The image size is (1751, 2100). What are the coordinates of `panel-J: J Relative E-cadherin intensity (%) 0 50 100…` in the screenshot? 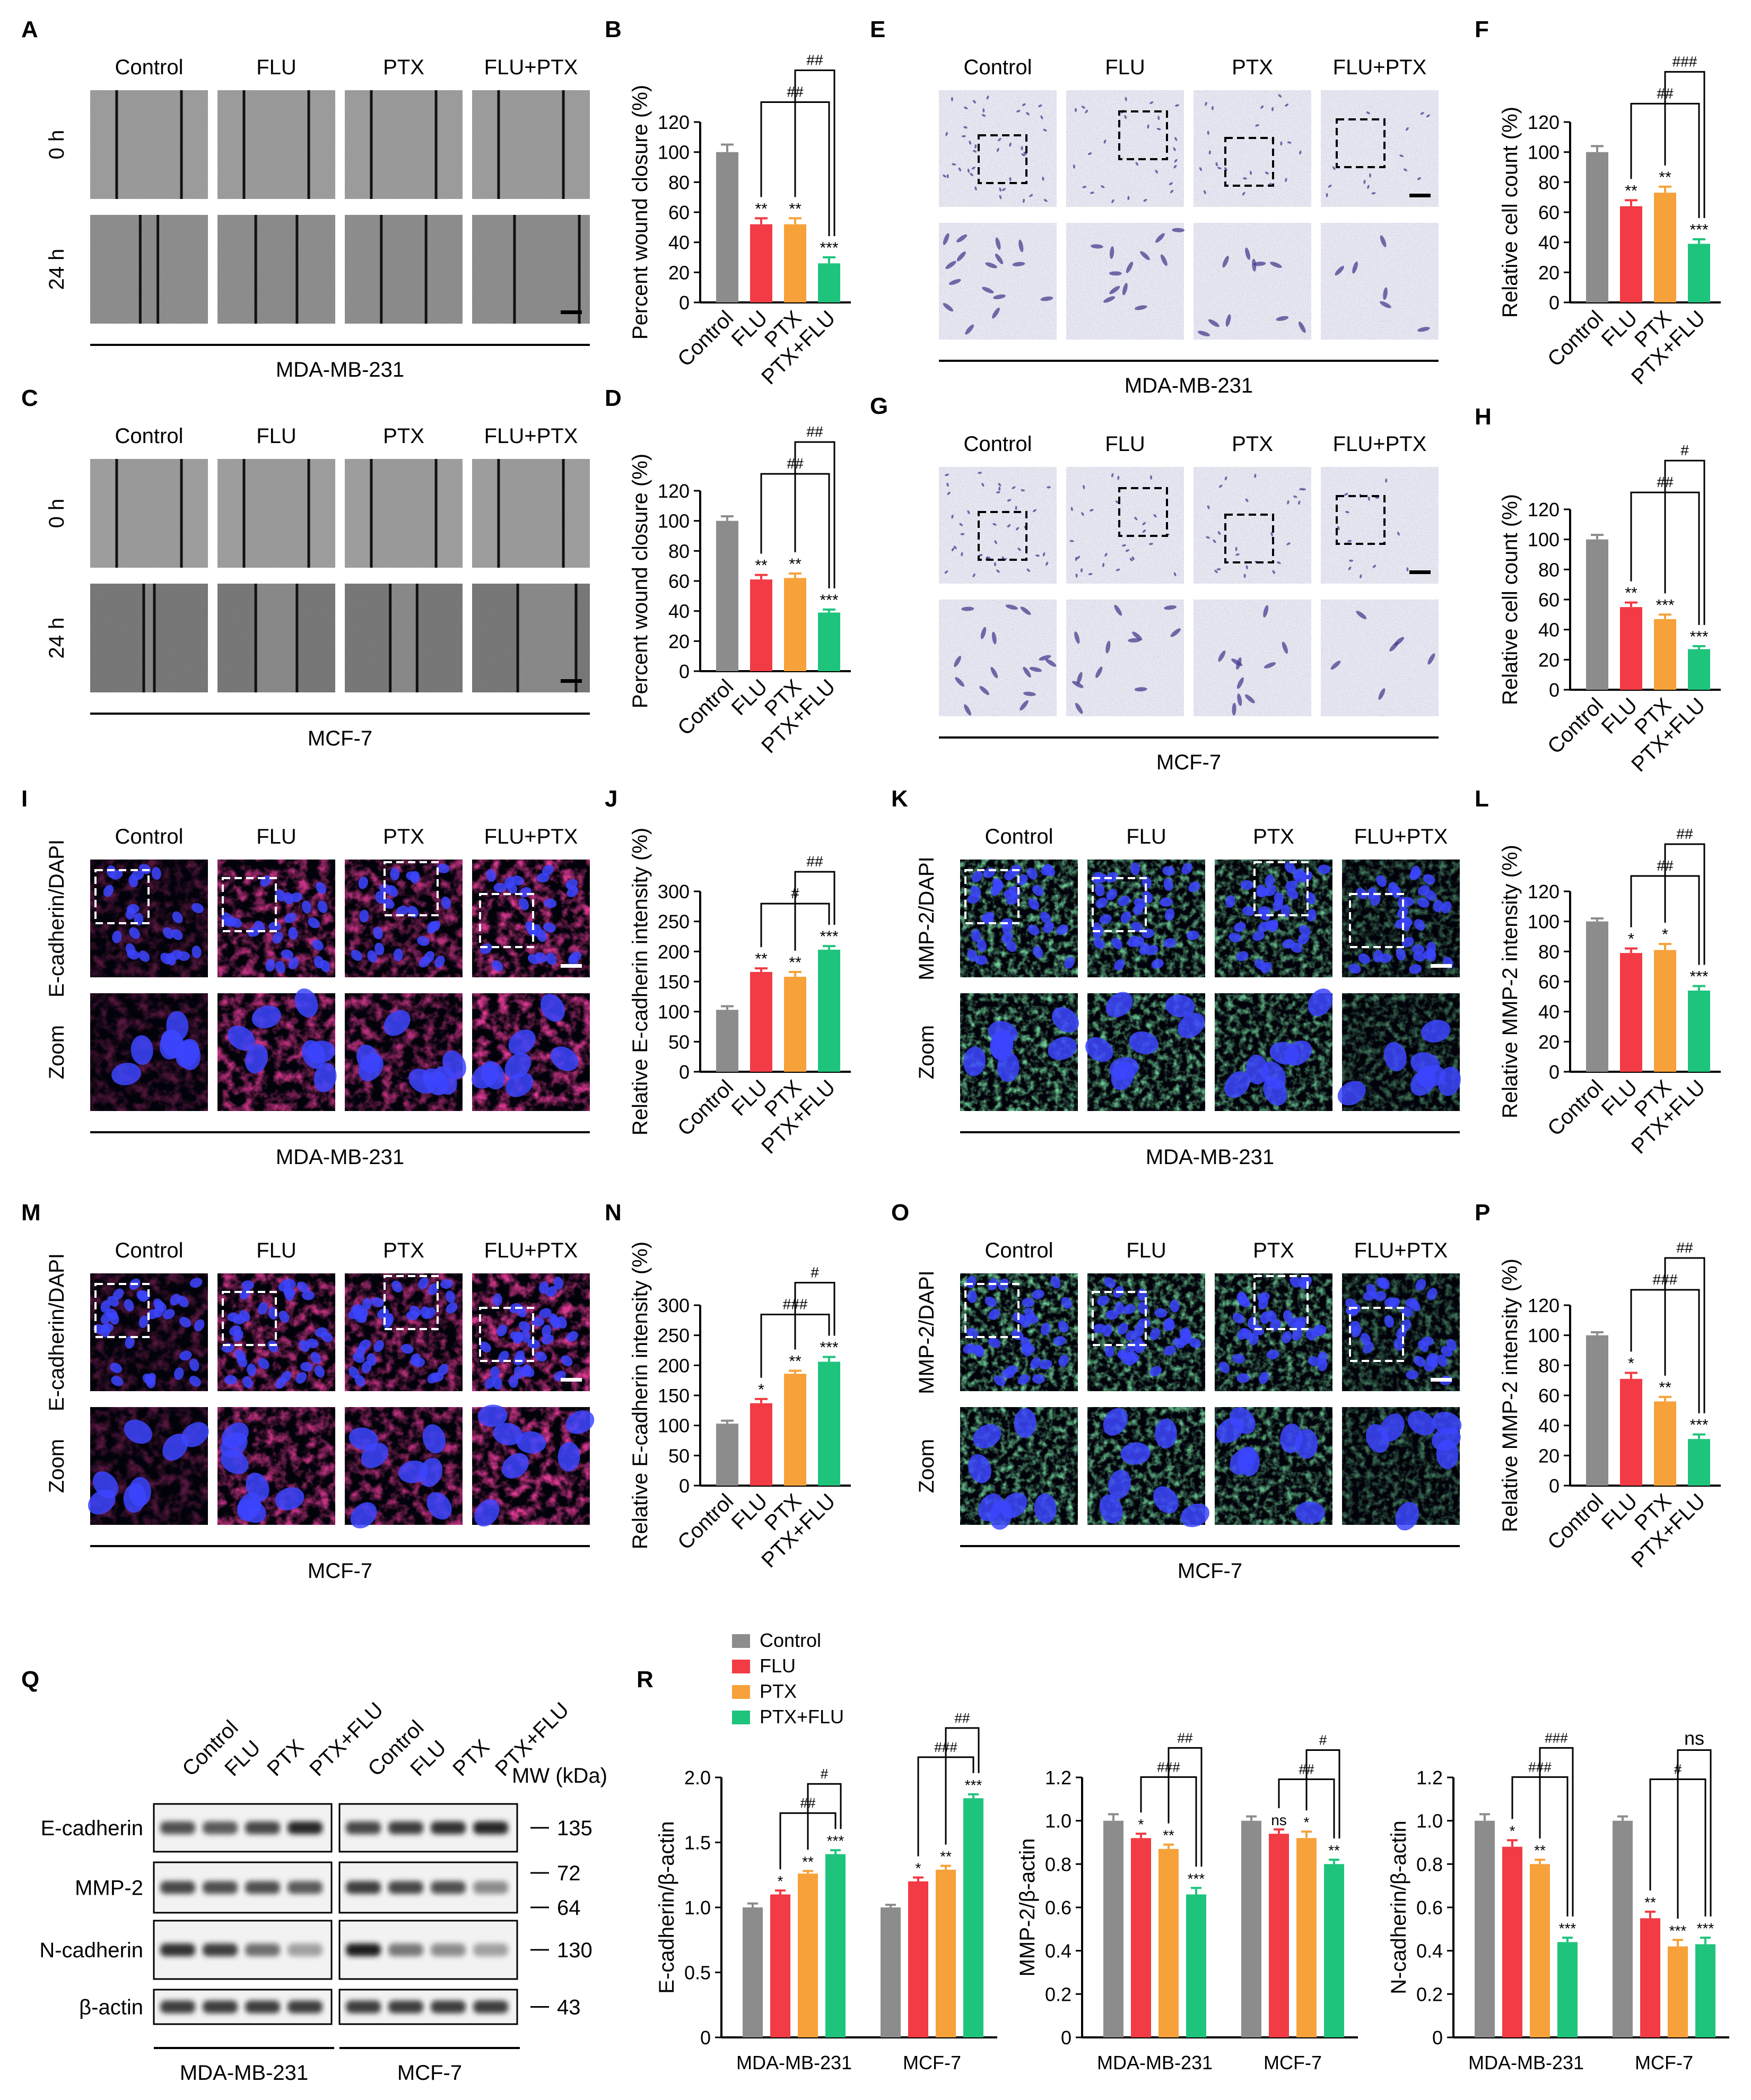 It's located at (728, 972).